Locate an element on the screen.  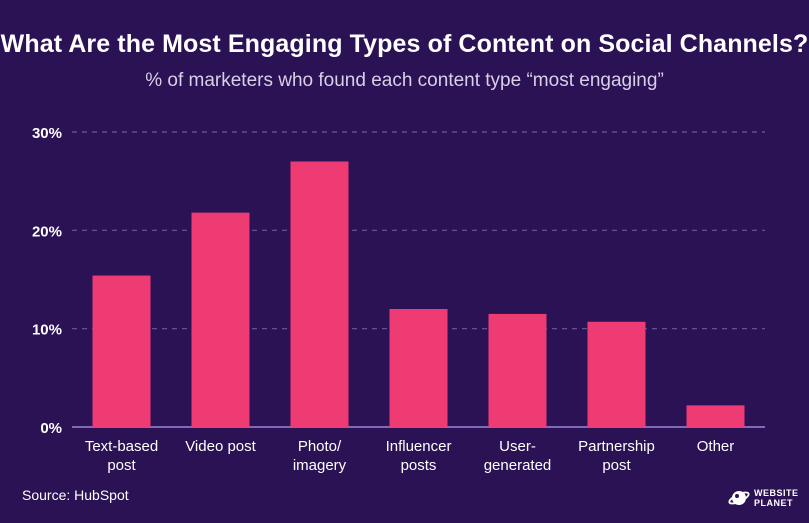
x-tick-label: Influencer posts is located at coordinates (419, 456).